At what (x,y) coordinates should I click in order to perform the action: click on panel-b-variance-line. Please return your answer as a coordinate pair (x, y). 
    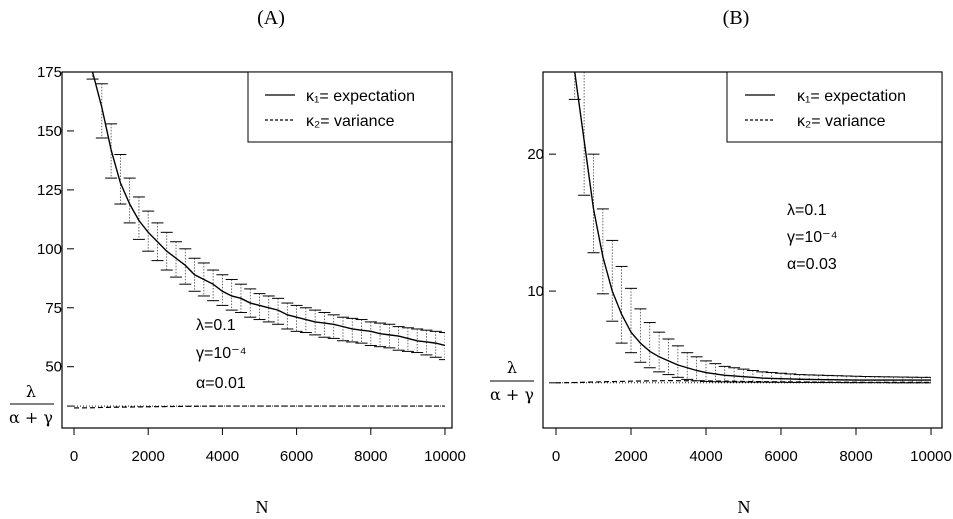
    Looking at the image, I should click on (743, 382).